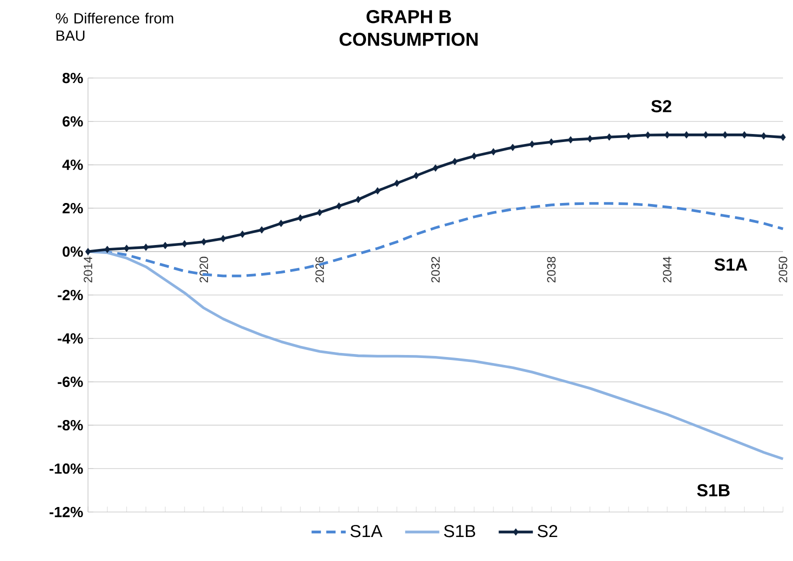  What do you see at coordinates (551, 269) in the screenshot?
I see `x-tick-label: 2038` at bounding box center [551, 269].